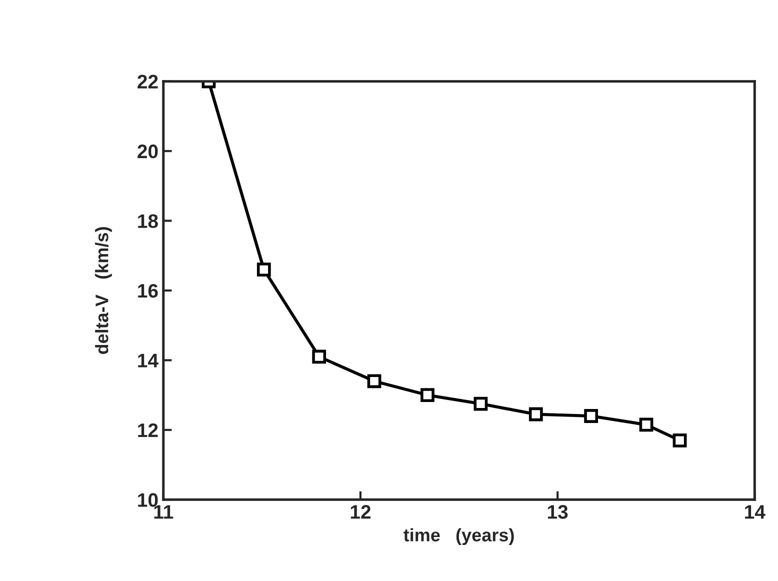  What do you see at coordinates (148, 291) in the screenshot?
I see `y-tick-label: 16` at bounding box center [148, 291].